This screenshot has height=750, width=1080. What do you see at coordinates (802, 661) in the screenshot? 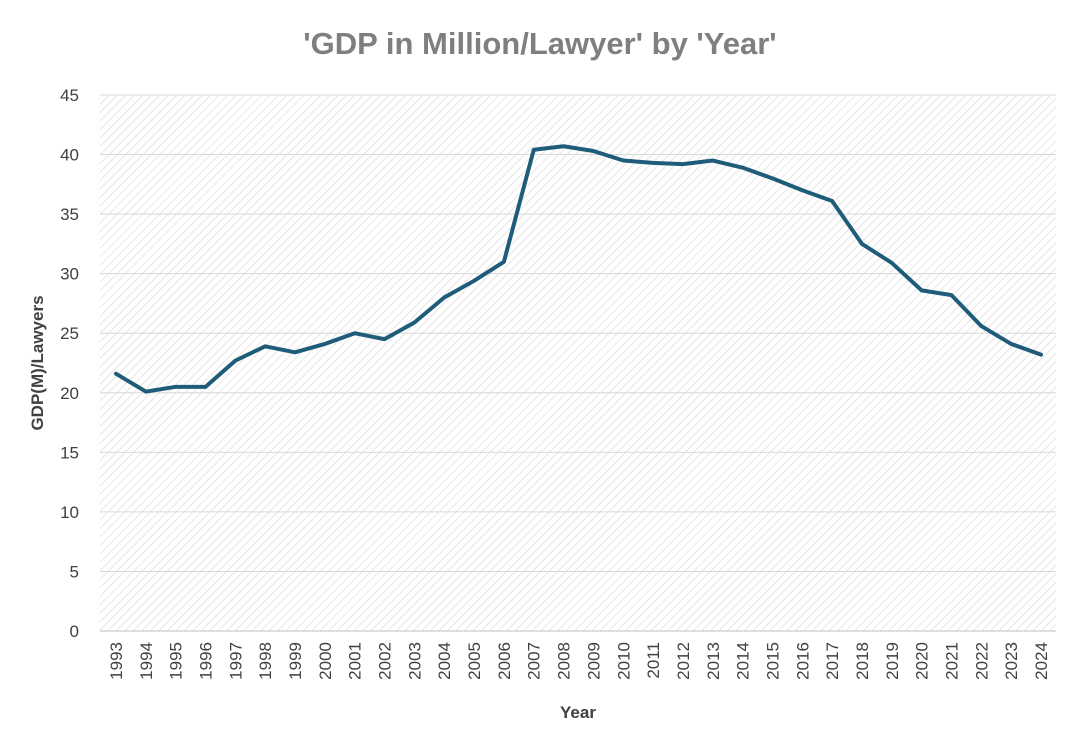
I see `x-tick-label: 2016` at bounding box center [802, 661].